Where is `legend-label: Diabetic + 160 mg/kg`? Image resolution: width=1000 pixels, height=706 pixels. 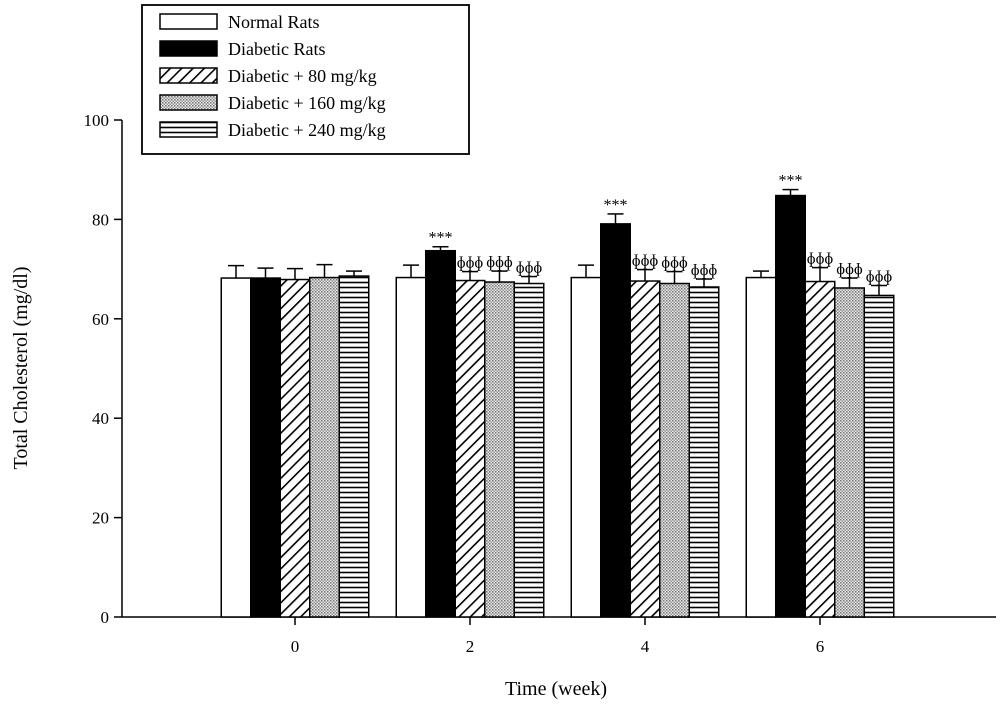 legend-label: Diabetic + 160 mg/kg is located at coordinates (307, 103).